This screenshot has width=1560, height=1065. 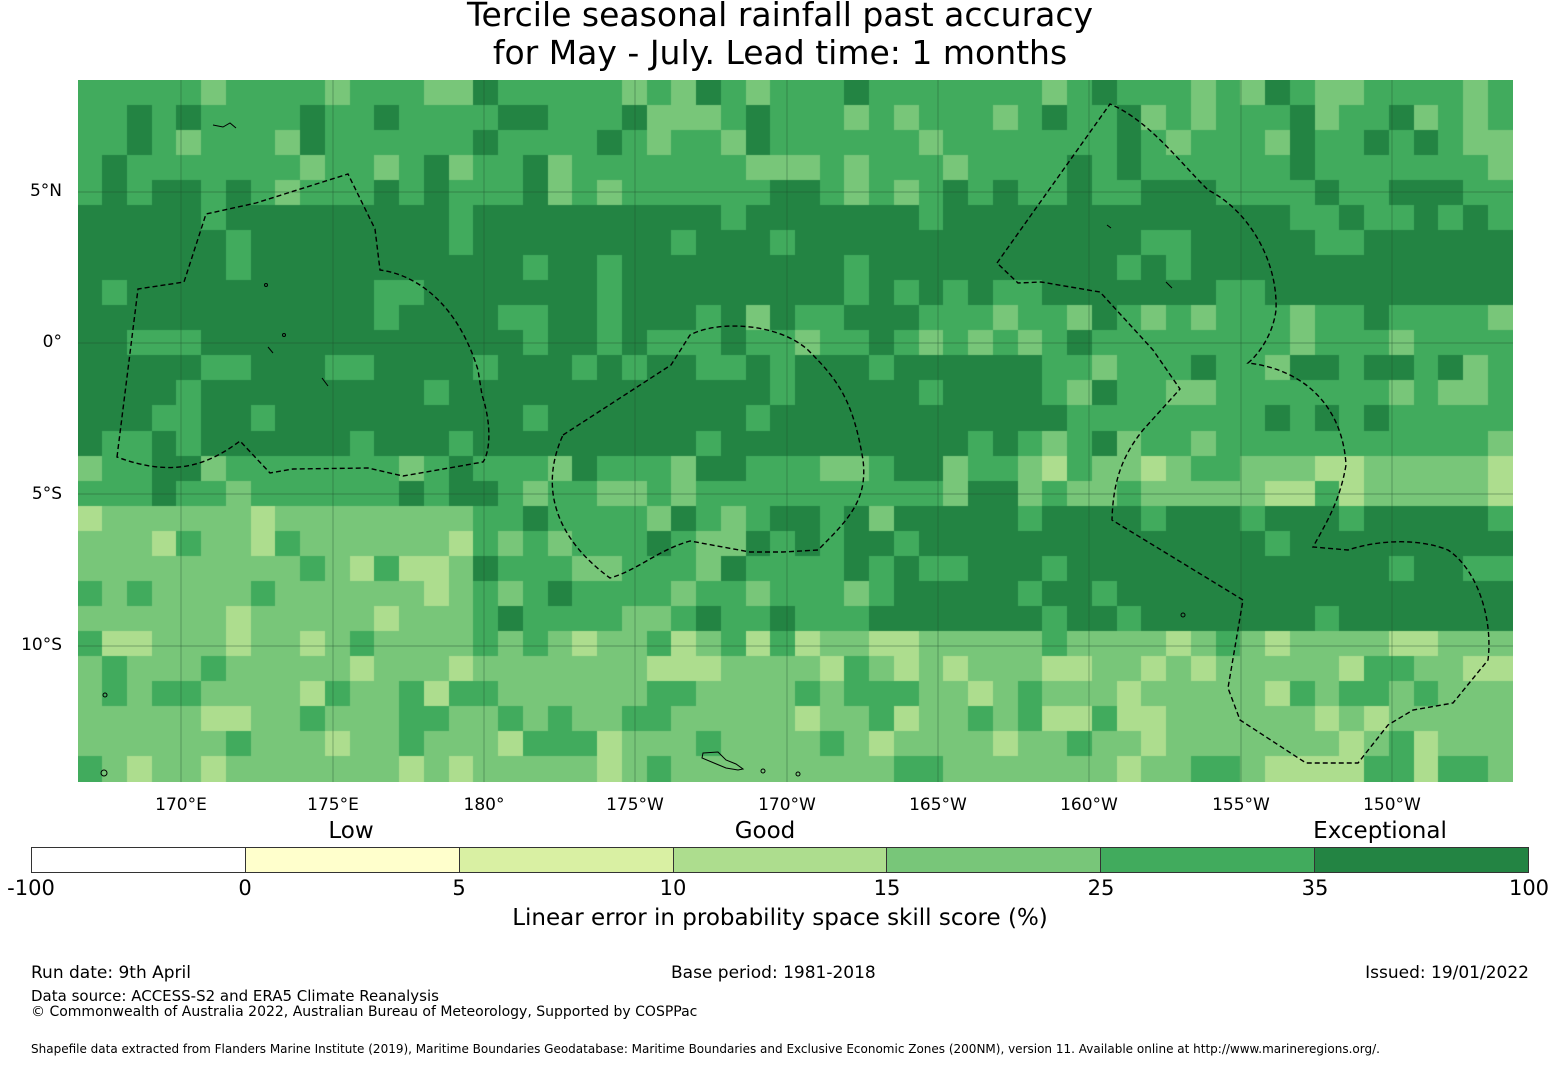 I want to click on lat-label-0: 0°, so click(x=52, y=342).